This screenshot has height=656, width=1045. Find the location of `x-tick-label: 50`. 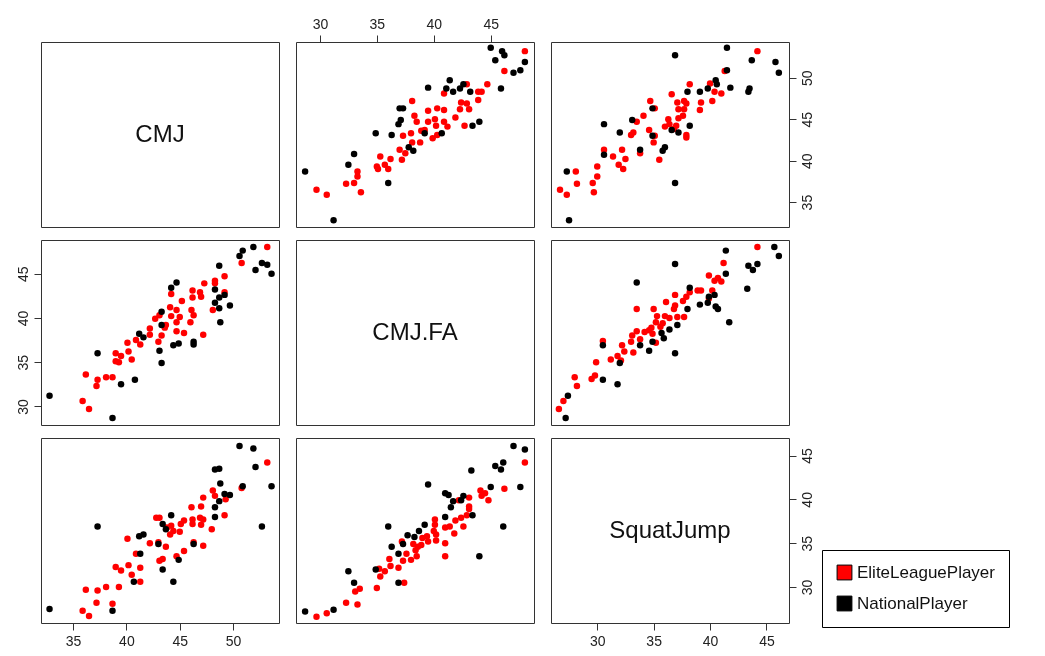

x-tick-label: 50 is located at coordinates (233, 640).